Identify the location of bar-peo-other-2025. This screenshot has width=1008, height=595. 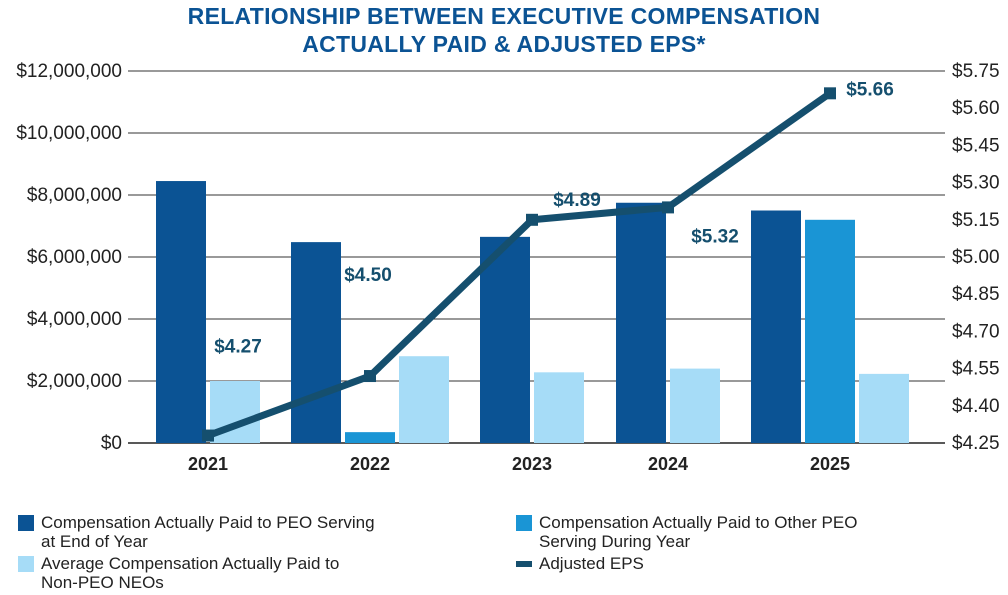
(830, 331).